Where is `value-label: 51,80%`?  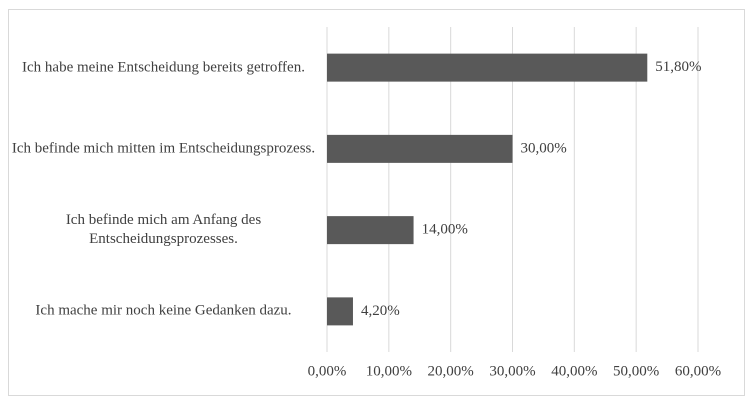
value-label: 51,80% is located at coordinates (678, 67).